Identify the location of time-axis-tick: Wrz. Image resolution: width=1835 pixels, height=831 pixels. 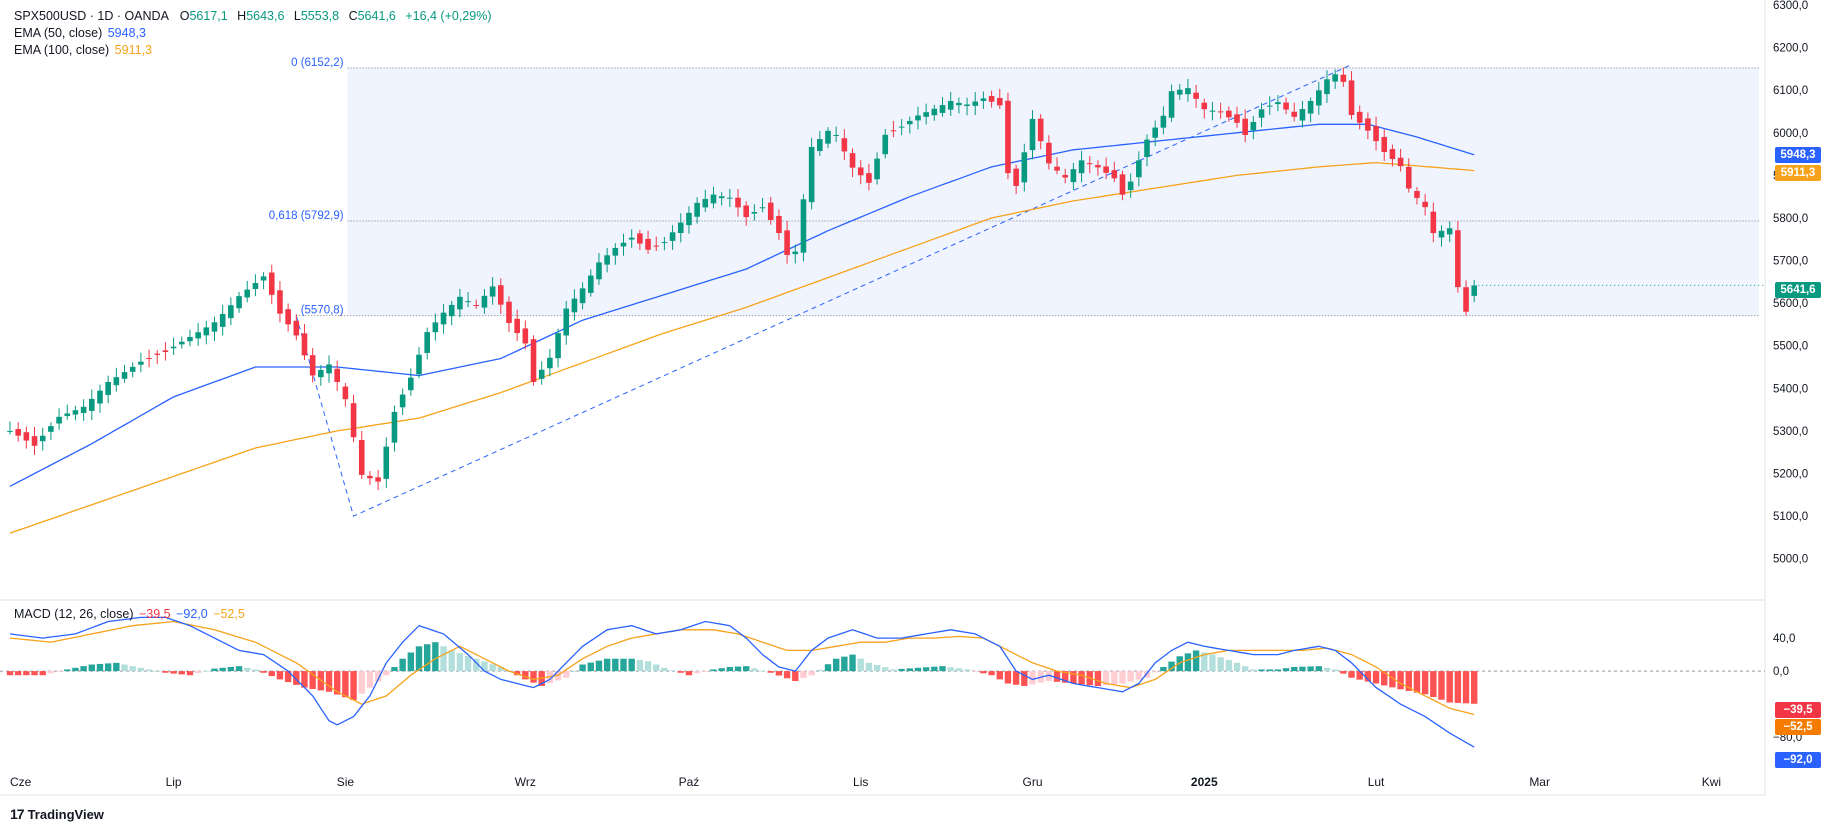
(525, 782).